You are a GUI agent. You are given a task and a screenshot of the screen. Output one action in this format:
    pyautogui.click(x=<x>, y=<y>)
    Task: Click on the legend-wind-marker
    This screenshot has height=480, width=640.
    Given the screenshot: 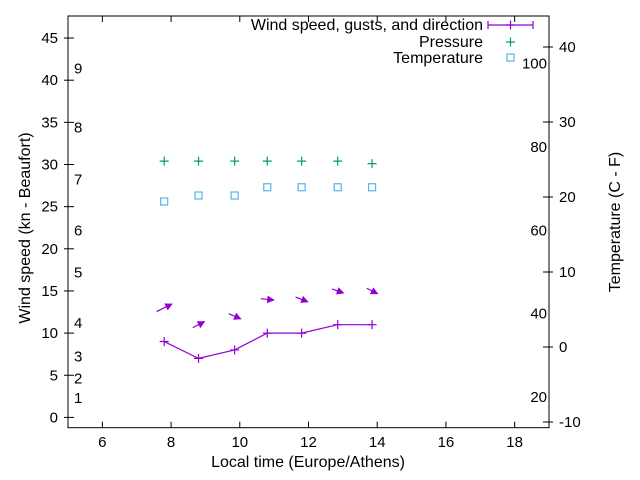 What is the action you would take?
    pyautogui.click(x=510, y=25)
    